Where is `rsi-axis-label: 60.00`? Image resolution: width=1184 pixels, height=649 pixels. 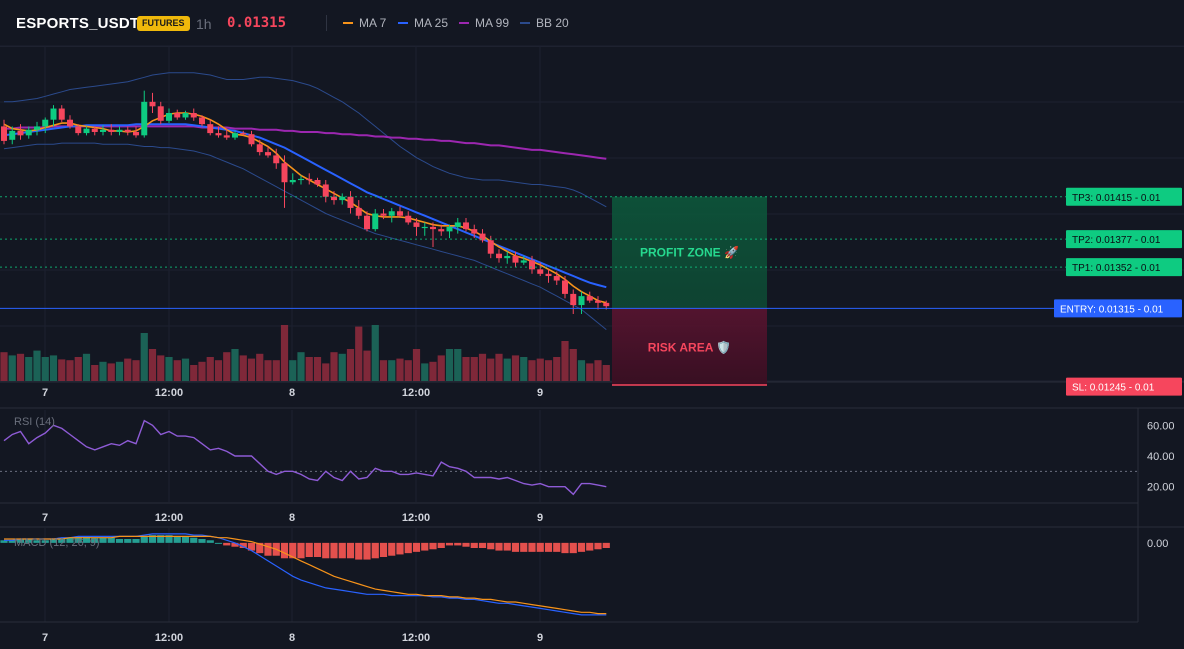 rsi-axis-label: 60.00 is located at coordinates (1161, 426).